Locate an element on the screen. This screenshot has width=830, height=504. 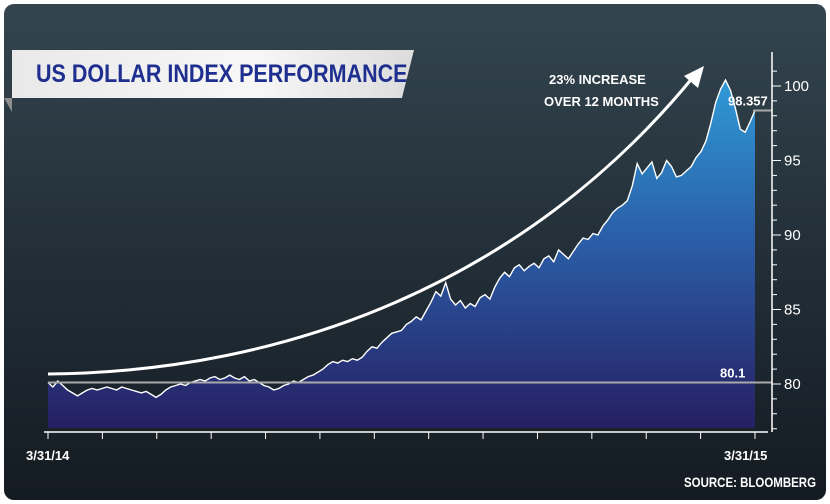
y-tick-label: 90 is located at coordinates (792, 235).